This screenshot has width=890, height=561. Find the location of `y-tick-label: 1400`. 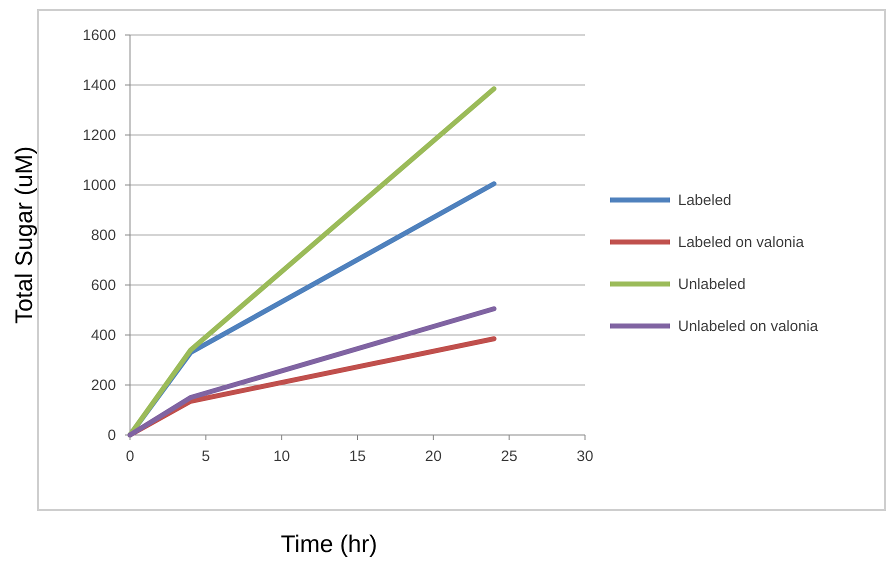

y-tick-label: 1400 is located at coordinates (99, 85).